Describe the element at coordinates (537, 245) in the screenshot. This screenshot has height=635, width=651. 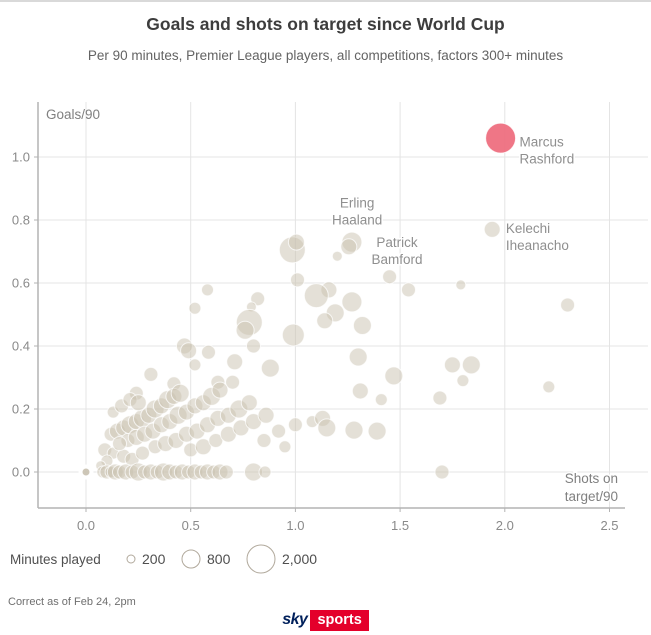
I see `player-annotation-label: Iheanacho` at that location.